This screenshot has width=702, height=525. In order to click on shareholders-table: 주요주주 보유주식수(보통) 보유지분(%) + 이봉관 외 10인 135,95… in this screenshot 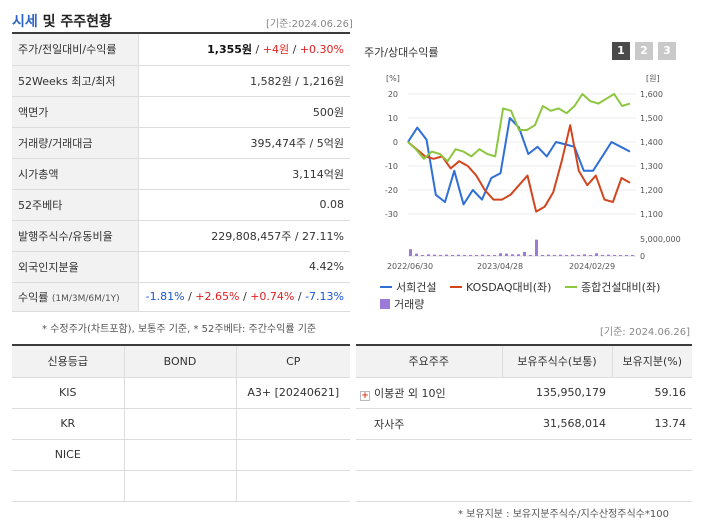, I will do `click(524, 423)`.